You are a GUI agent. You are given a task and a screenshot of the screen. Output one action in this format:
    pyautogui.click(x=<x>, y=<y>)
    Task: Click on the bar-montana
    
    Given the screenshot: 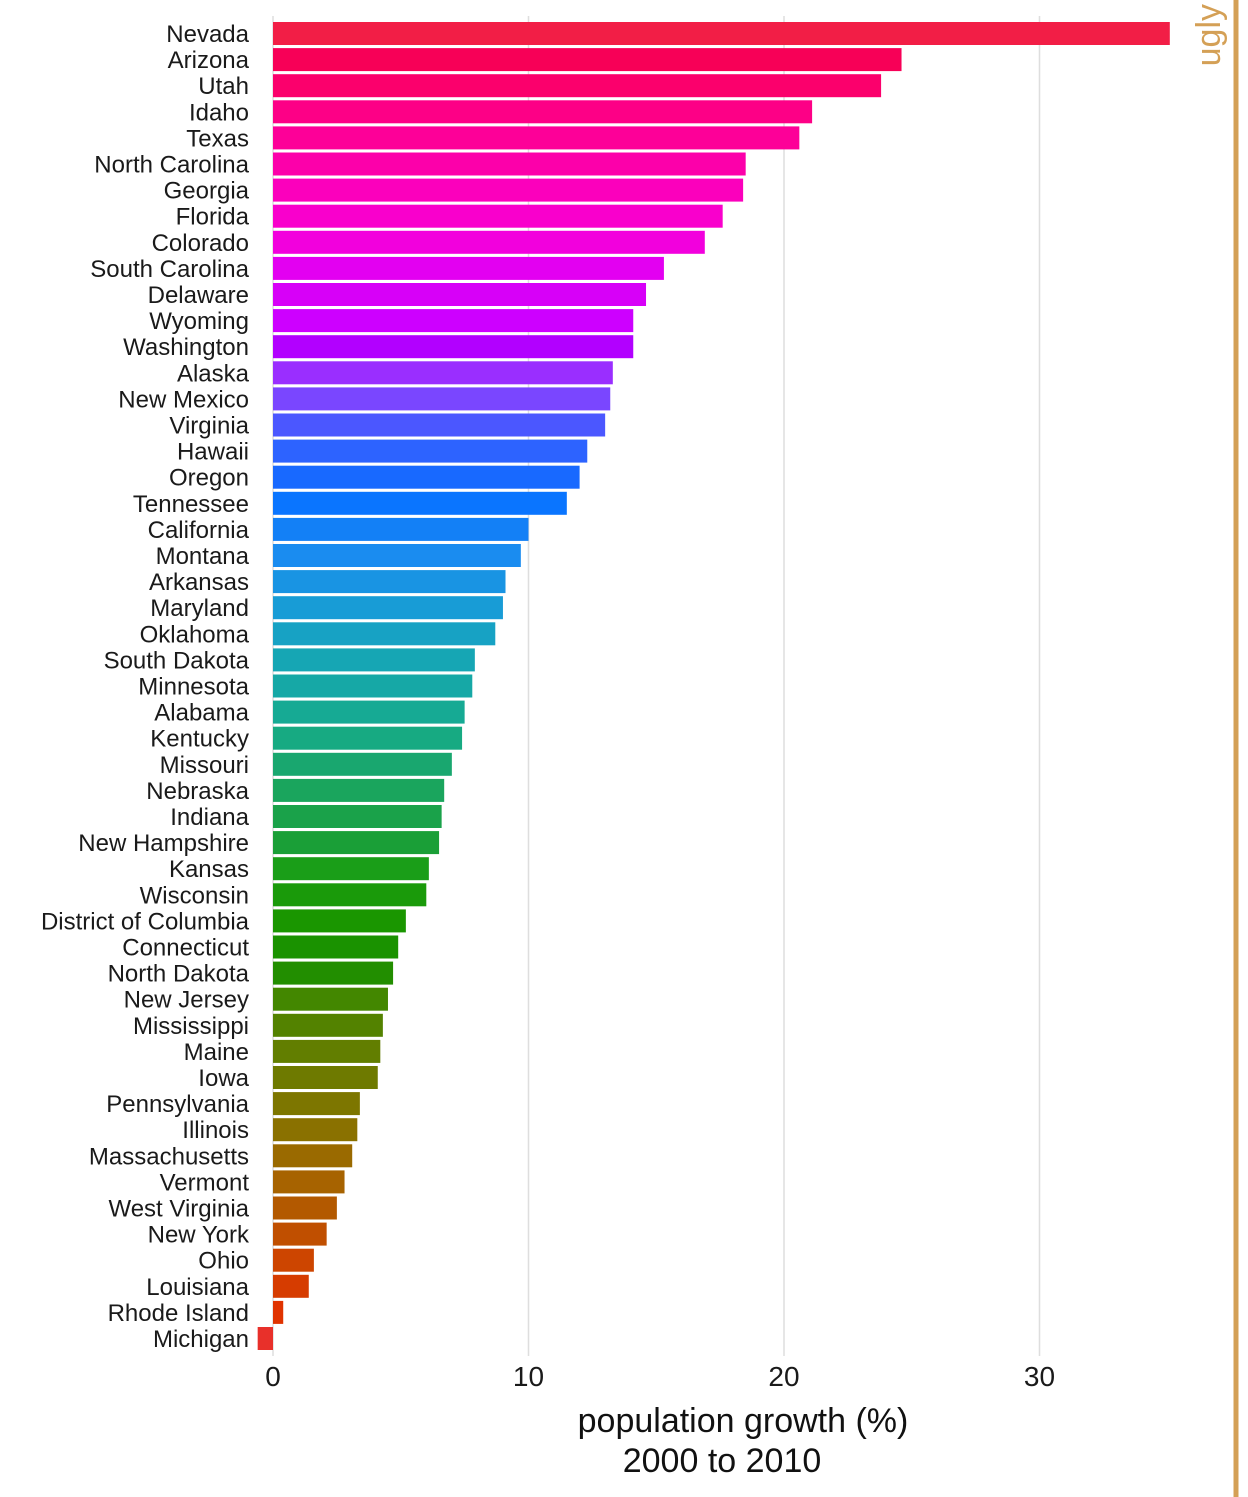 What is the action you would take?
    pyautogui.click(x=397, y=555)
    